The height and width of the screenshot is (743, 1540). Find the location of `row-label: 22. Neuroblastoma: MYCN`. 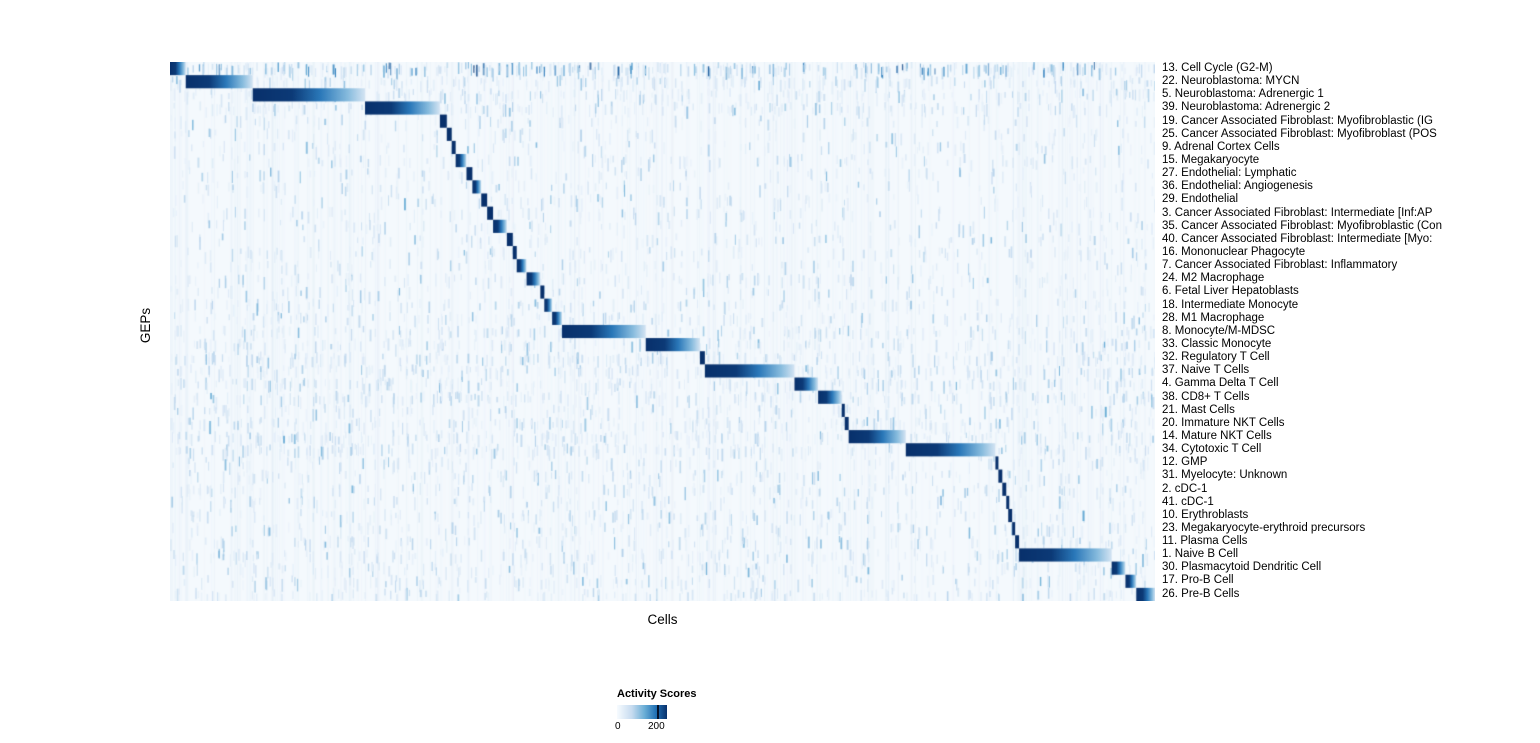

row-label: 22. Neuroblastoma: MYCN is located at coordinates (1231, 81).